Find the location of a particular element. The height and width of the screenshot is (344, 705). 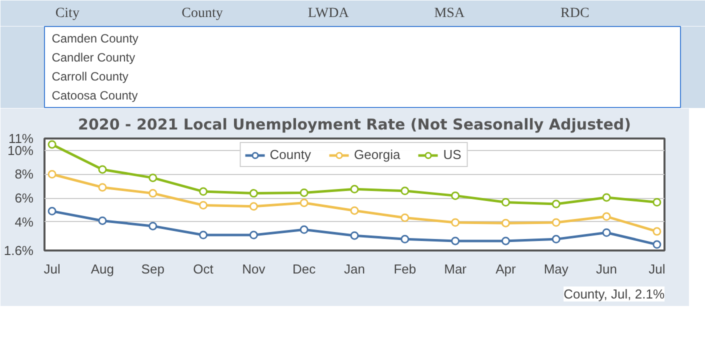

text: MSA is located at coordinates (450, 13).